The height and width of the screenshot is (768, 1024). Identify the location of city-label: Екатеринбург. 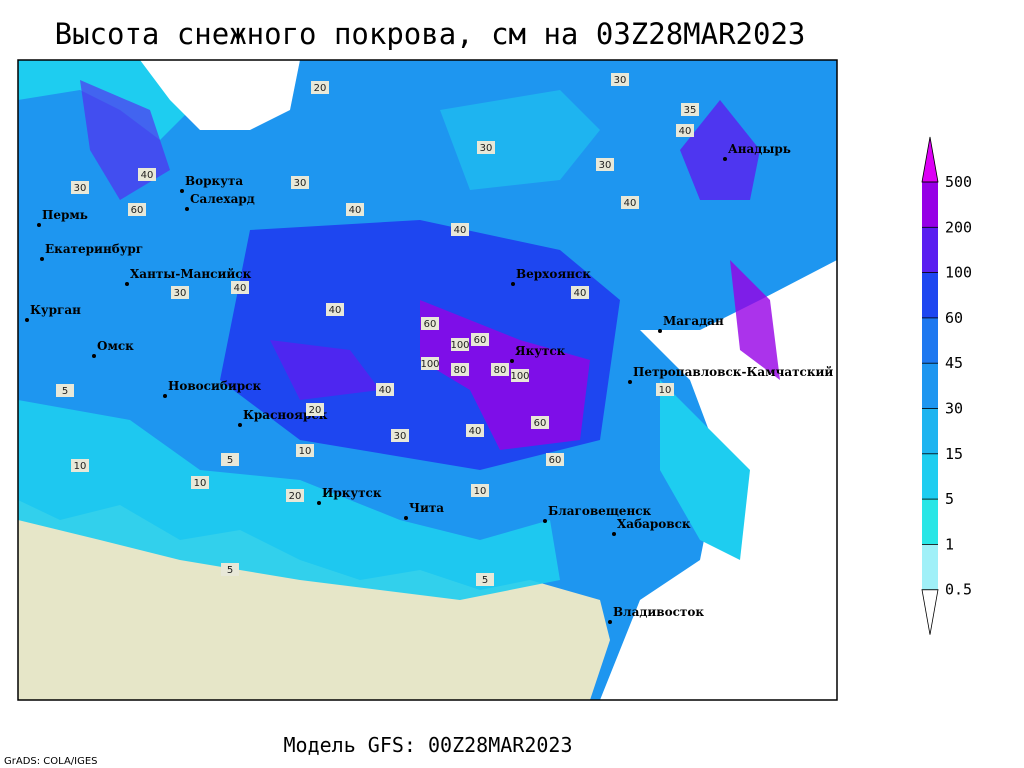
(94, 249).